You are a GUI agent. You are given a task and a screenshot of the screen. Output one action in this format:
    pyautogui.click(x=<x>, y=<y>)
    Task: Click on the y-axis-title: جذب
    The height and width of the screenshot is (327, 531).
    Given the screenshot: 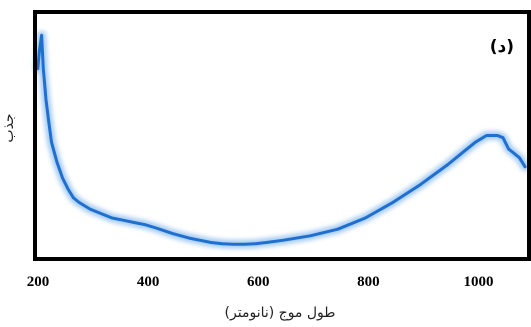 What is the action you would take?
    pyautogui.click(x=9, y=127)
    